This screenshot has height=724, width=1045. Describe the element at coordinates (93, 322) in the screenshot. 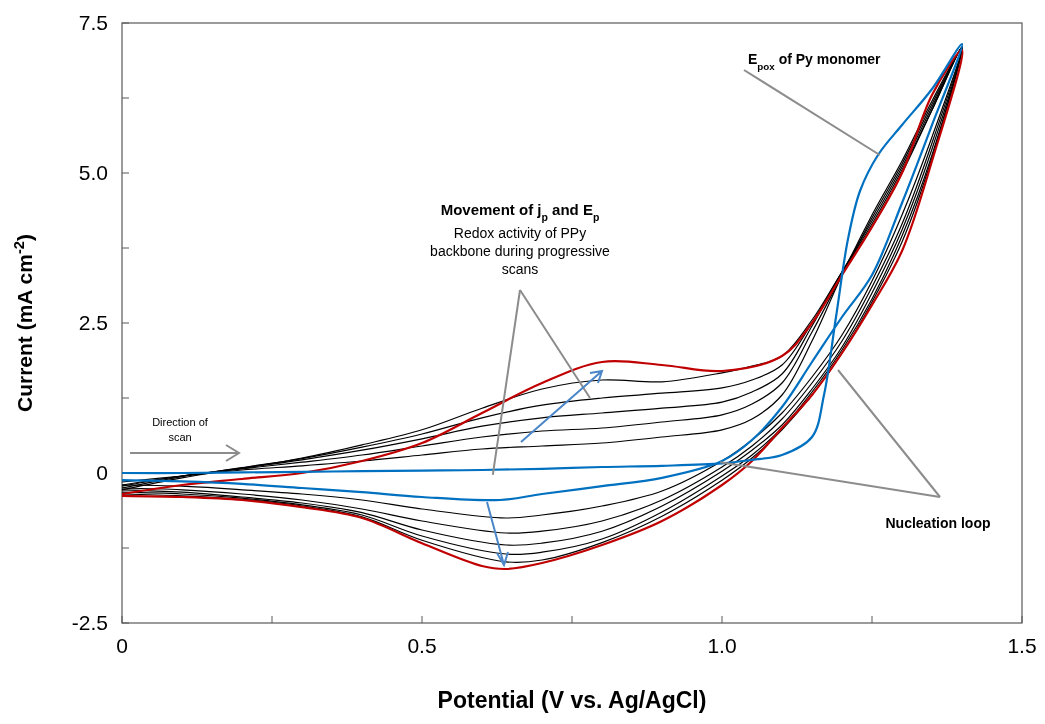

I see `y-tick-label: 2.5` at that location.